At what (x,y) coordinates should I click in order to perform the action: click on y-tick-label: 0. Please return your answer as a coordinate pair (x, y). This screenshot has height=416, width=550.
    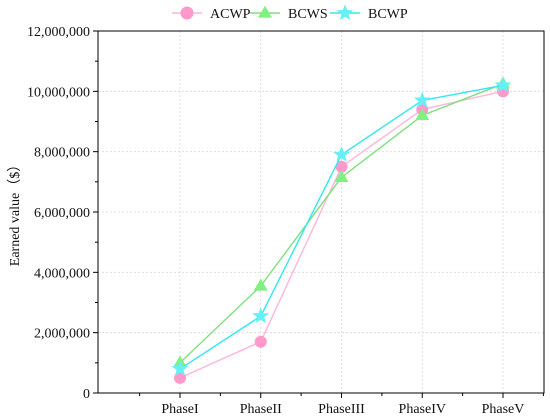
    Looking at the image, I should click on (86, 394).